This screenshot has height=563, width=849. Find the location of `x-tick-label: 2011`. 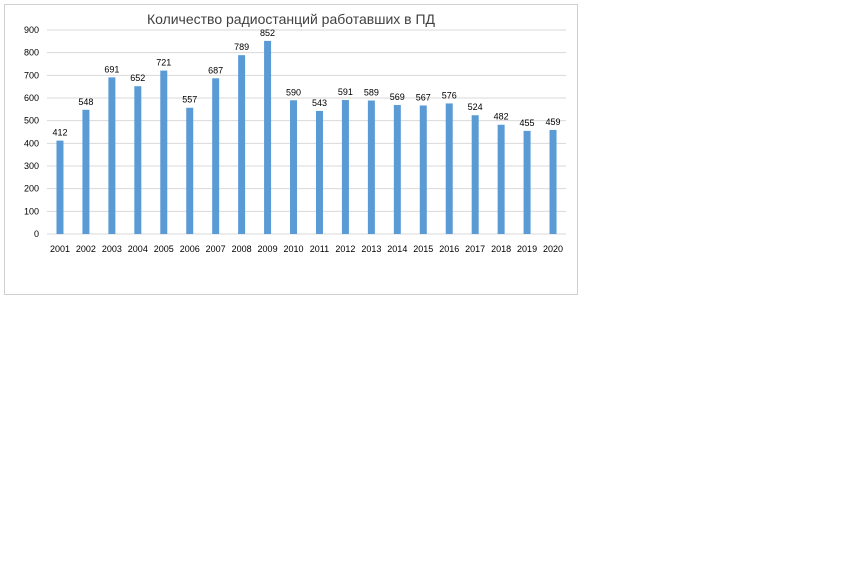

x-tick-label: 2011 is located at coordinates (319, 249).